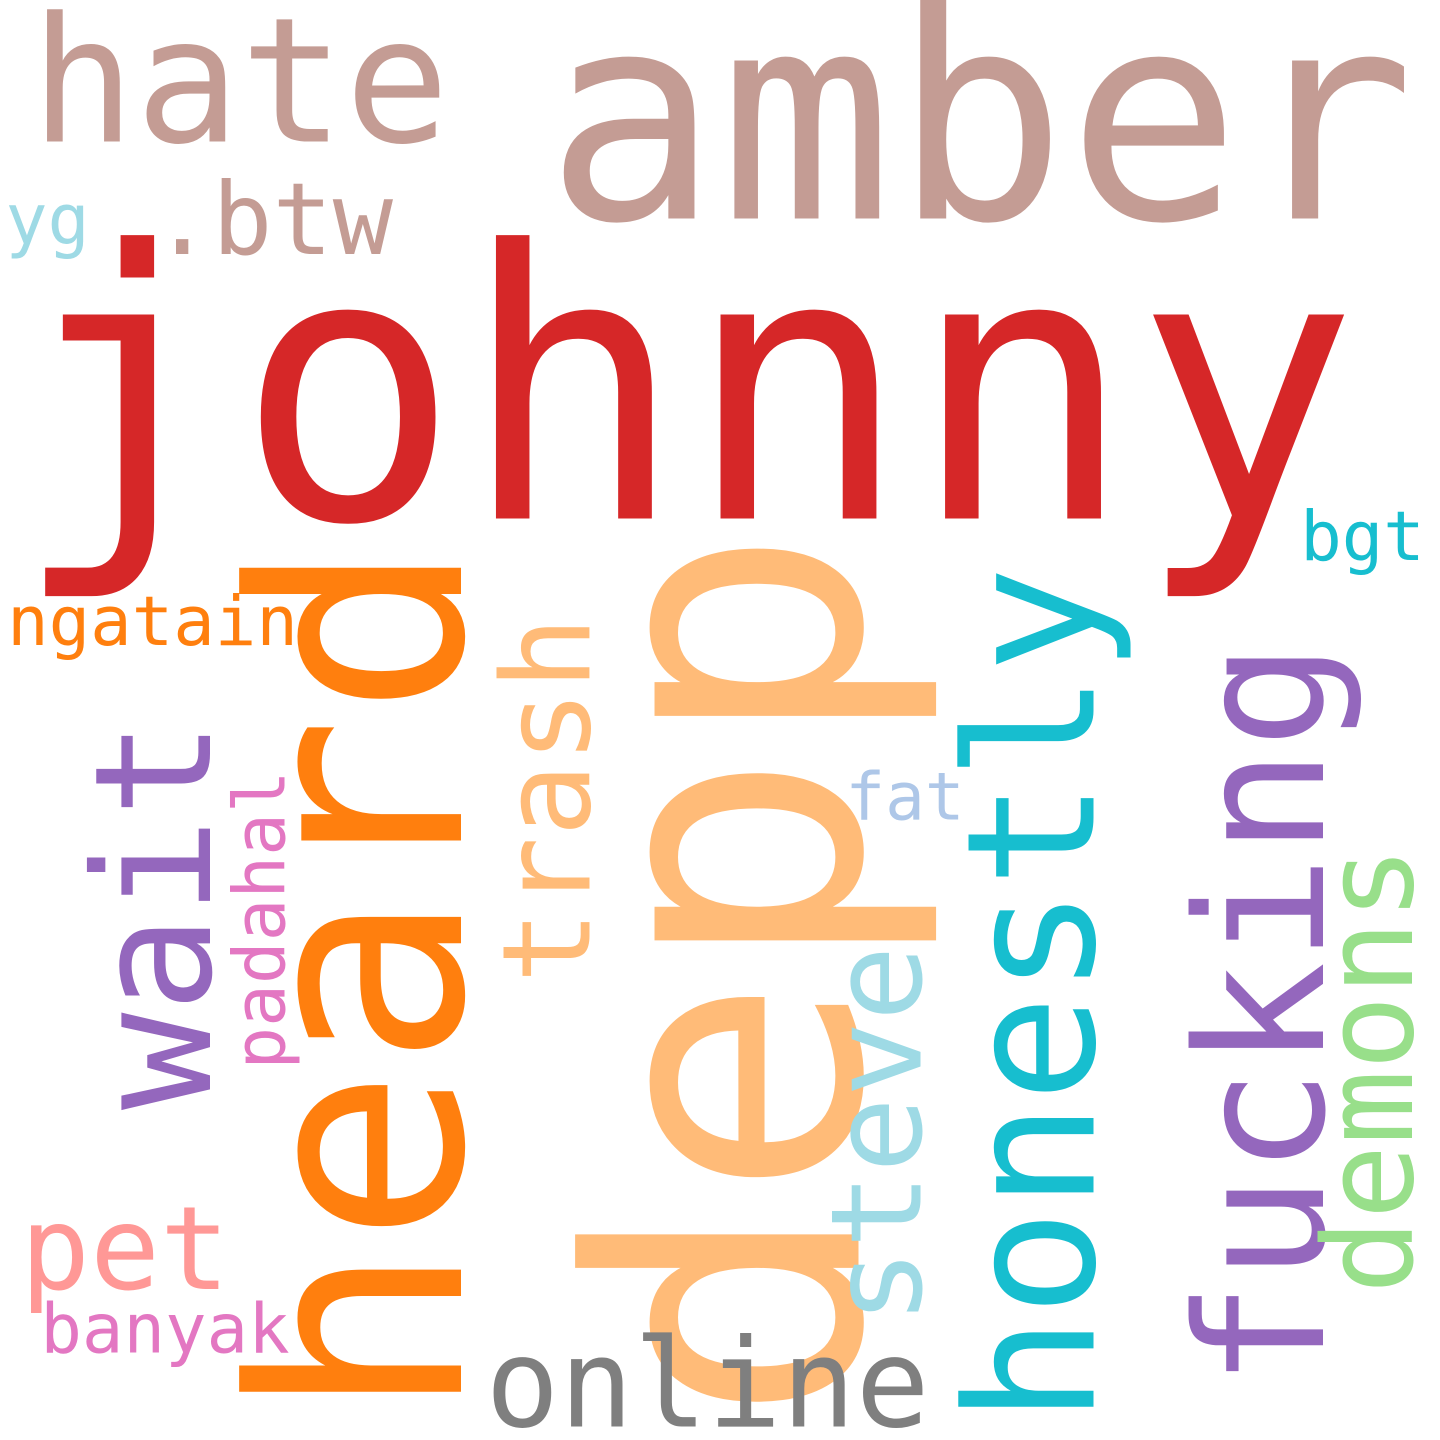  I want to click on word-banyak: banyak, so click(165, 1329).